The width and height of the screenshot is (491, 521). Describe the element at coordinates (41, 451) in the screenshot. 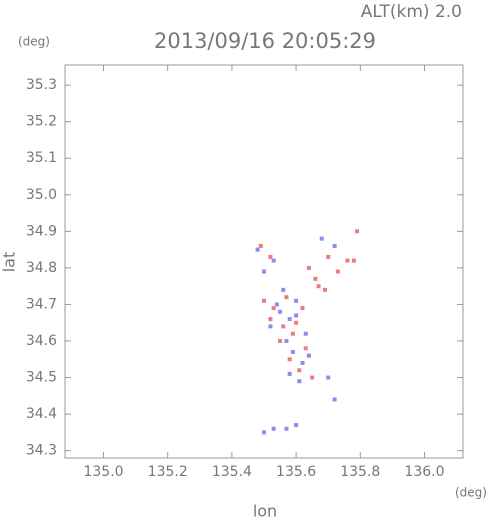

I see `y-tick-label: 34.3` at that location.